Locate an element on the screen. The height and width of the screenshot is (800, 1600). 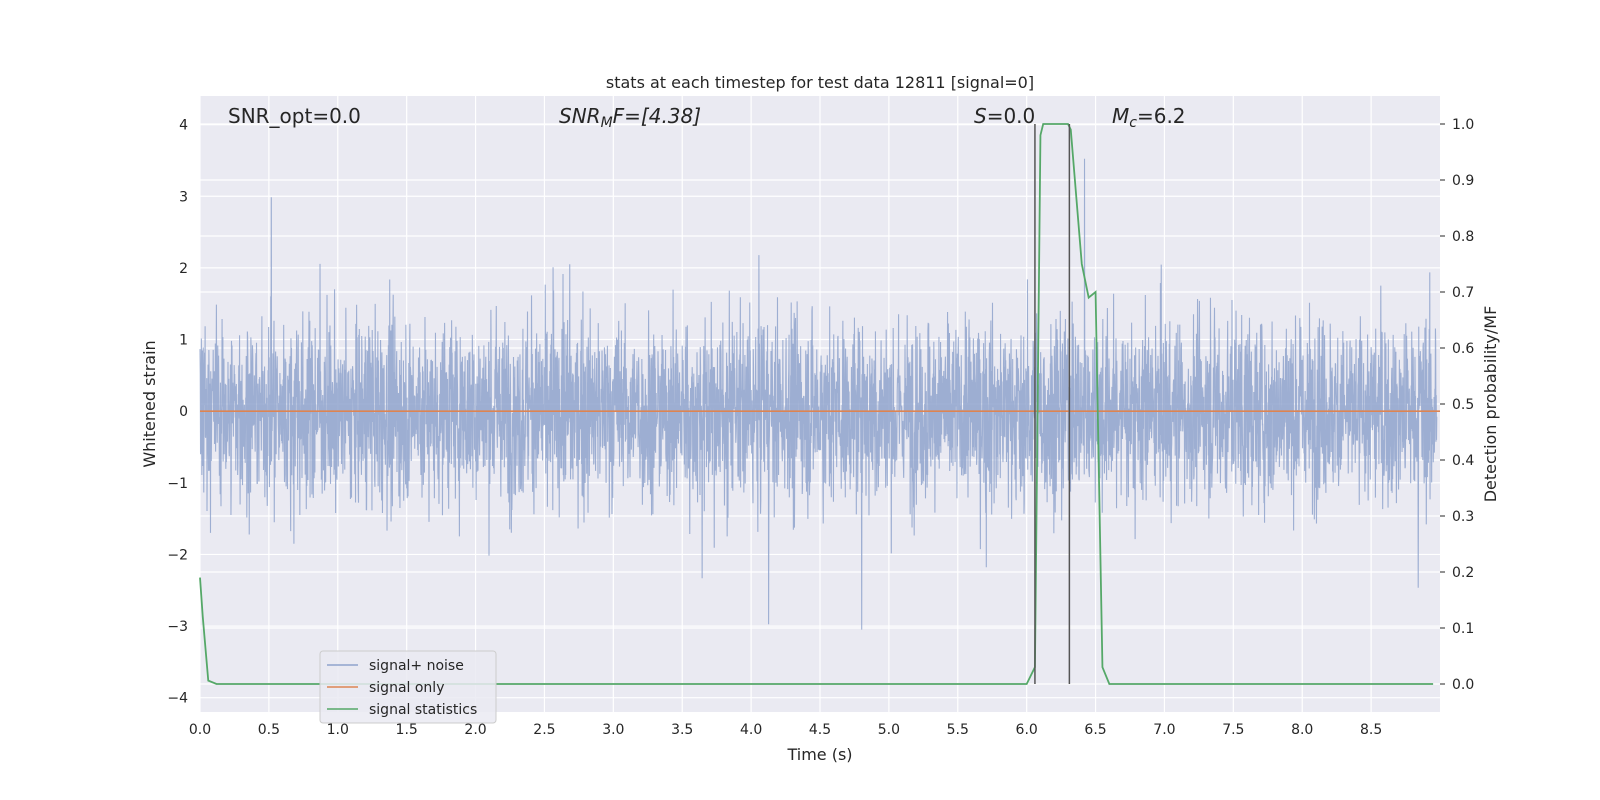
annotation-snr-mf: SNRMF=[4.38] is located at coordinates (630, 117).